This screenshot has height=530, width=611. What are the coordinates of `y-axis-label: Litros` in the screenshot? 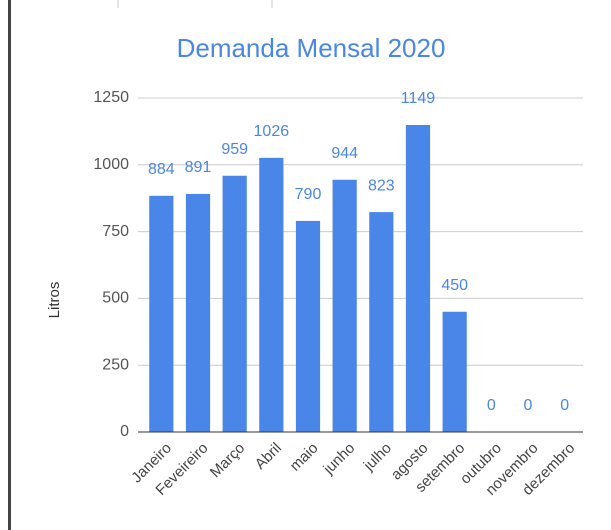 It's located at (54, 300).